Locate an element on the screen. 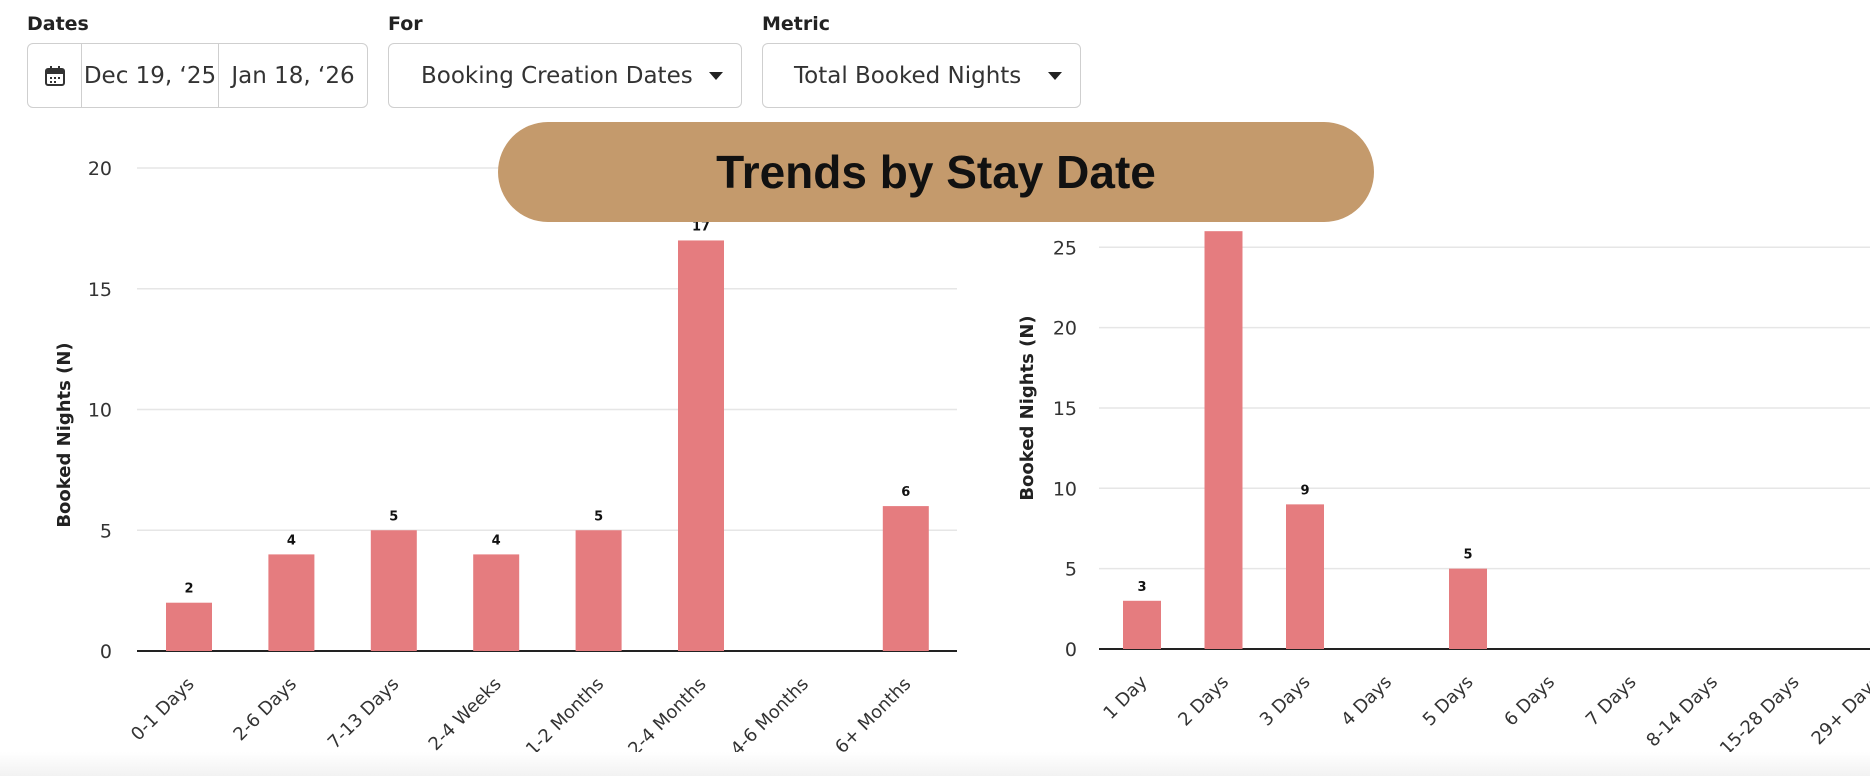  bottom-shadow is located at coordinates (935, 764).